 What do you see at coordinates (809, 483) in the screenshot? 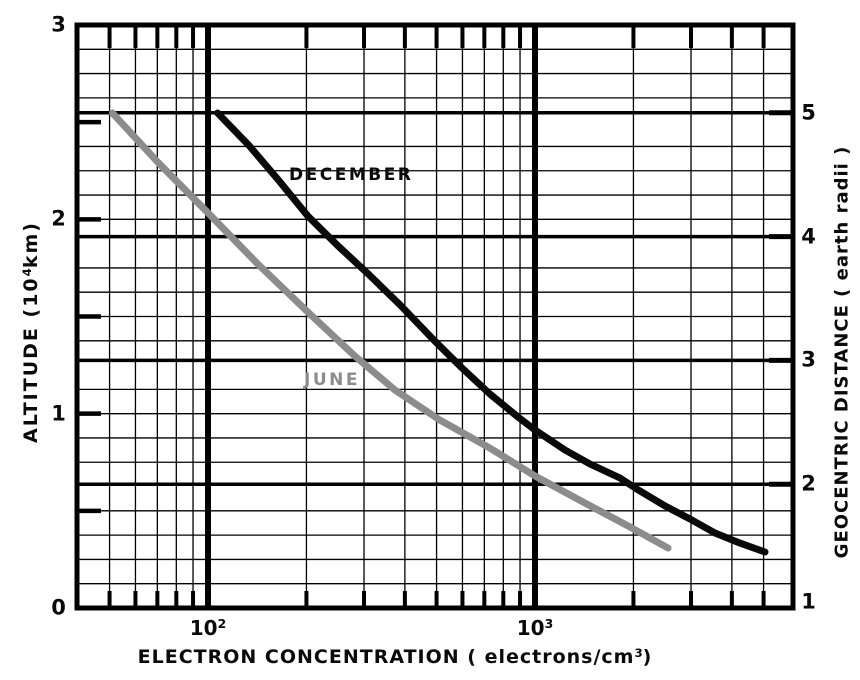
I see `y-right-tick-label: 2` at bounding box center [809, 483].